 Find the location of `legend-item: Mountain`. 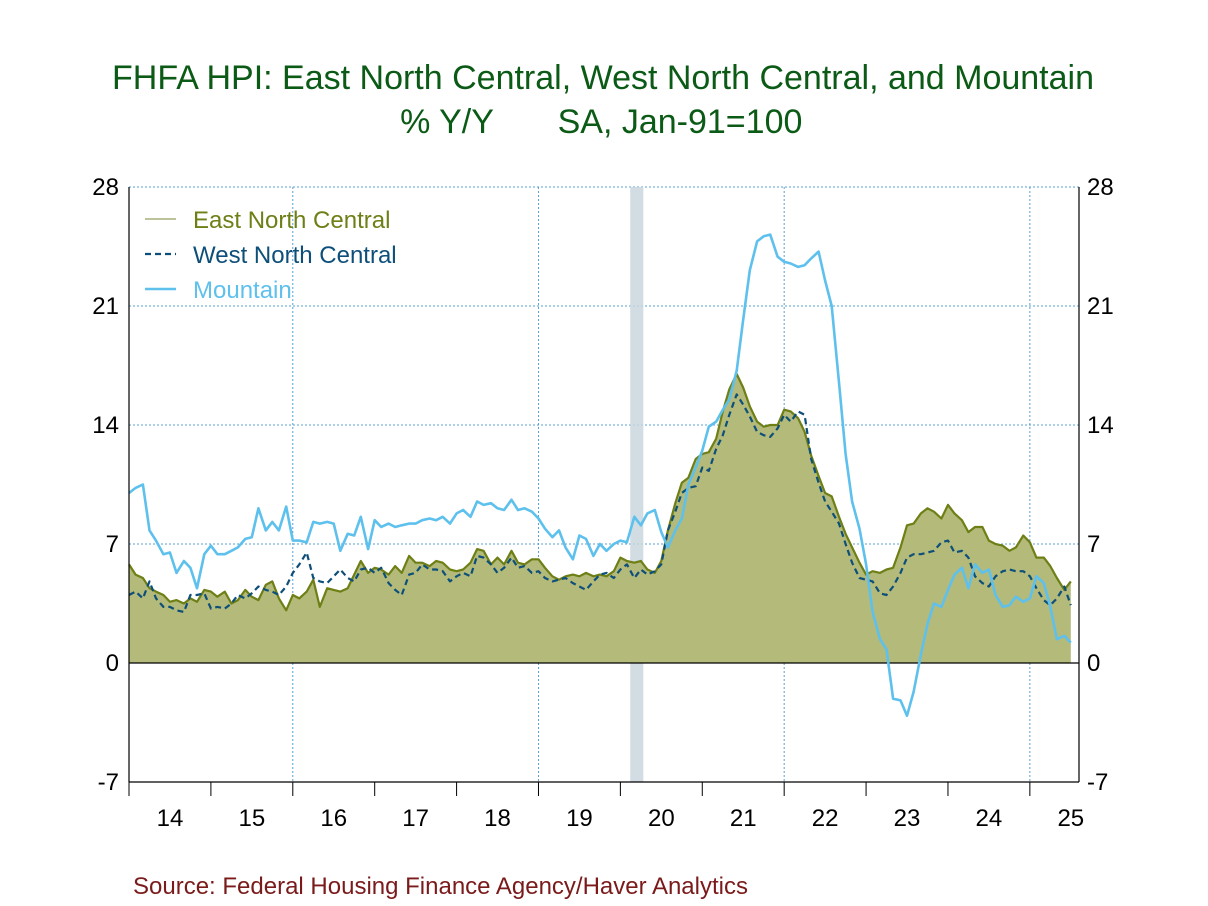

legend-item: Mountain is located at coordinates (218, 290).